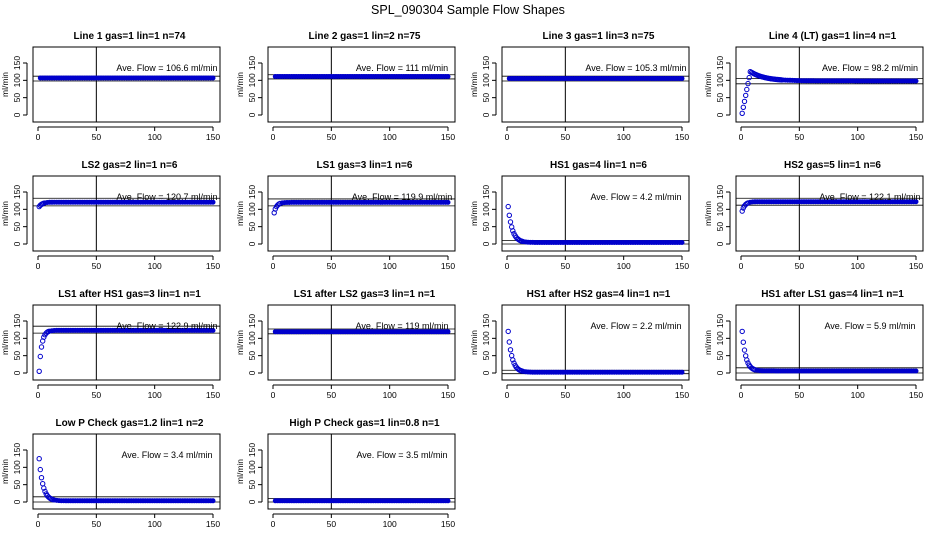 The height and width of the screenshot is (545, 936). What do you see at coordinates (166, 455) in the screenshot?
I see `average-flow-annotation: Ave. Flow = 3.4 ml/min` at bounding box center [166, 455].